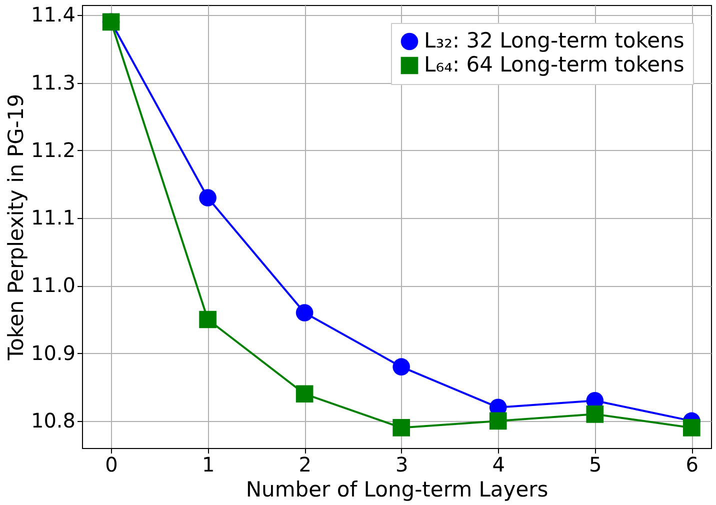 The image size is (716, 505). Describe the element at coordinates (53, 285) in the screenshot. I see `y-tick-label: 11.0` at that location.